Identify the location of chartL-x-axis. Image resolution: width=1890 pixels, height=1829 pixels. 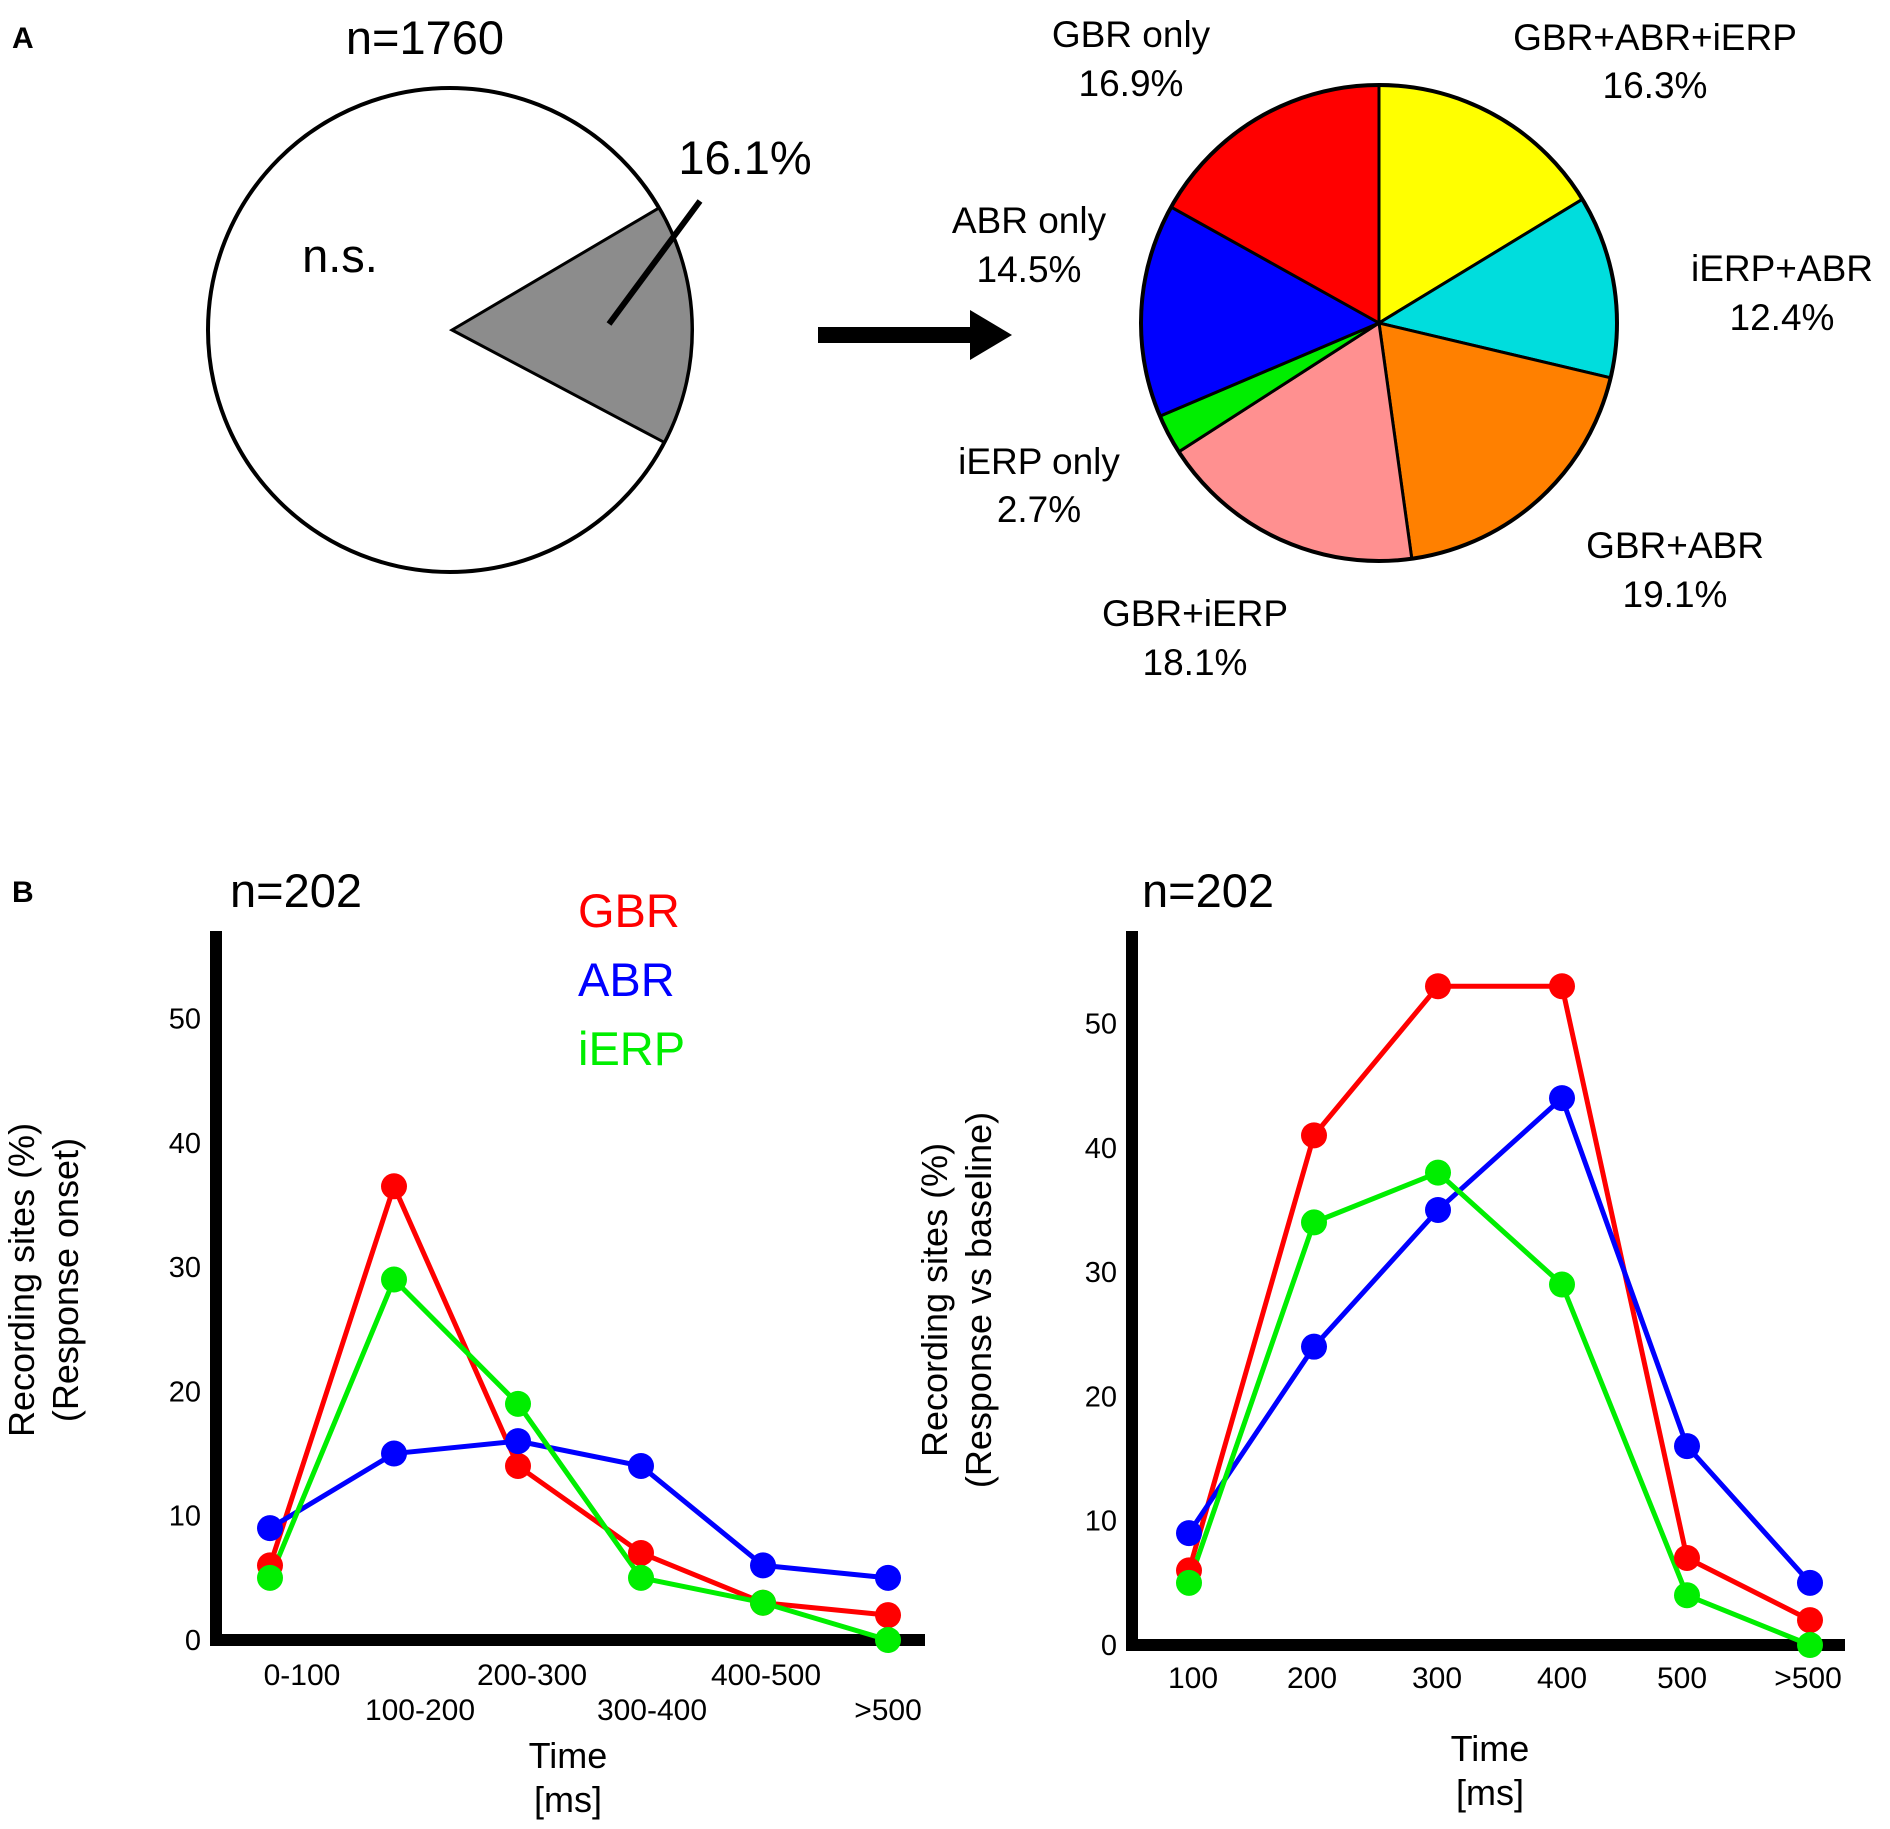
(567, 1640).